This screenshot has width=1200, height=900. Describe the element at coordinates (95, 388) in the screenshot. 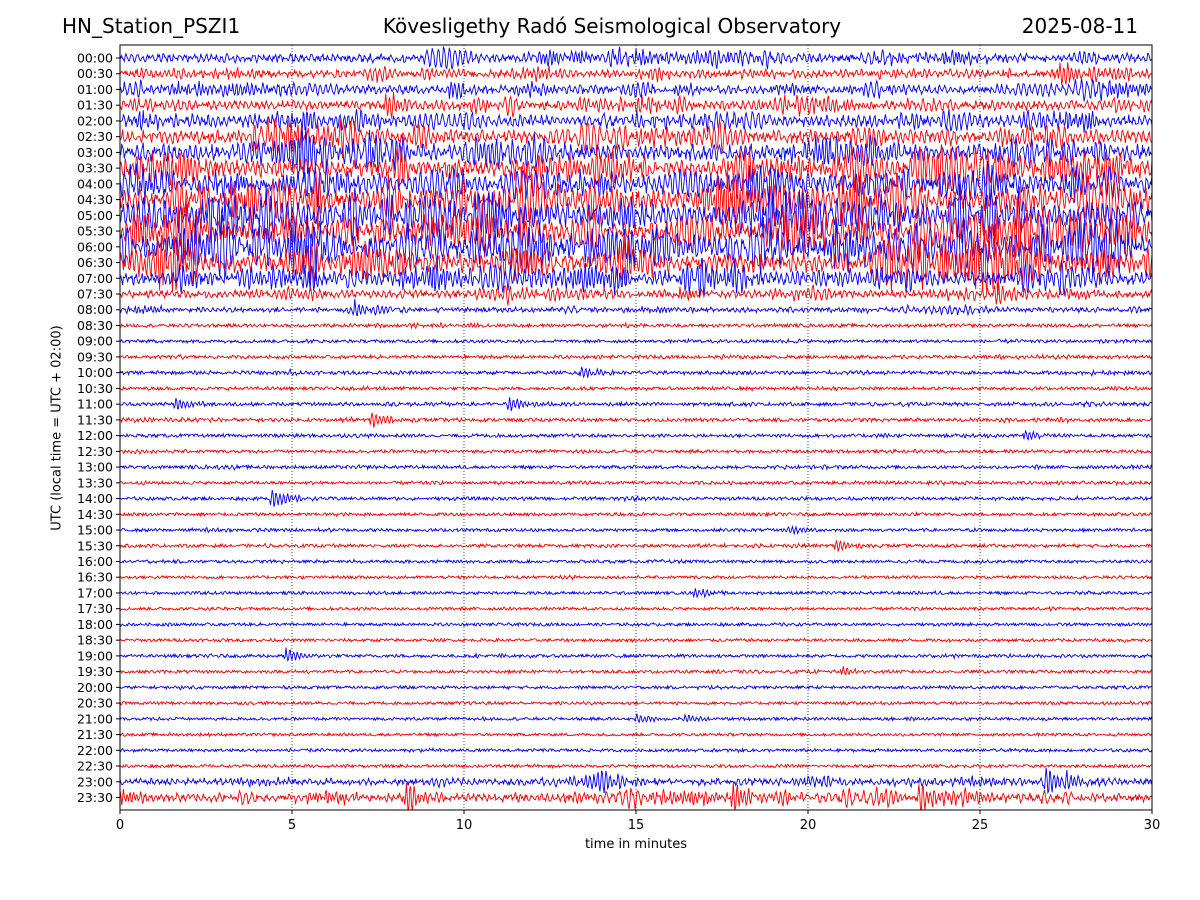

I see `y-tick-label-1030: 10:30` at that location.